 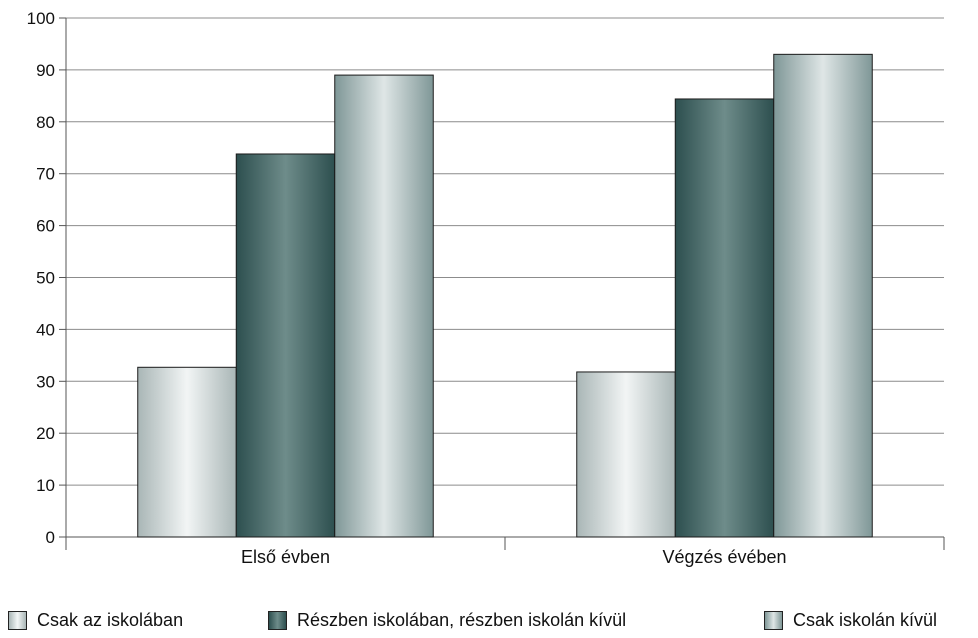 What do you see at coordinates (45, 485) in the screenshot?
I see `y-tick-label: 10` at bounding box center [45, 485].